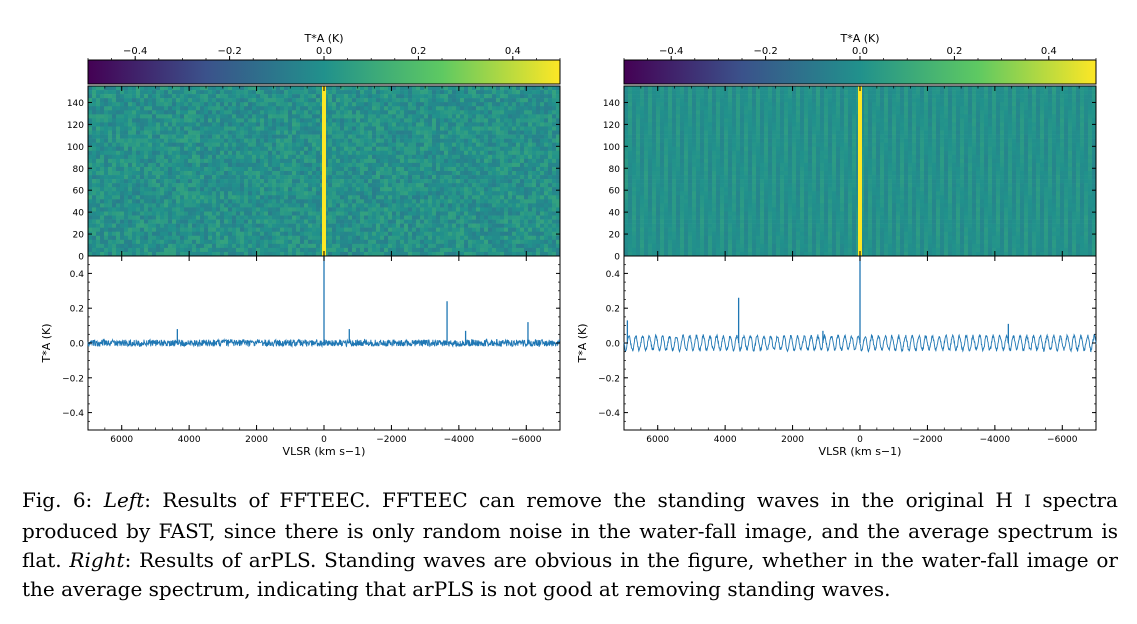  What do you see at coordinates (63, 500) in the screenshot?
I see `caption-prefix: Fig. 6:` at bounding box center [63, 500].